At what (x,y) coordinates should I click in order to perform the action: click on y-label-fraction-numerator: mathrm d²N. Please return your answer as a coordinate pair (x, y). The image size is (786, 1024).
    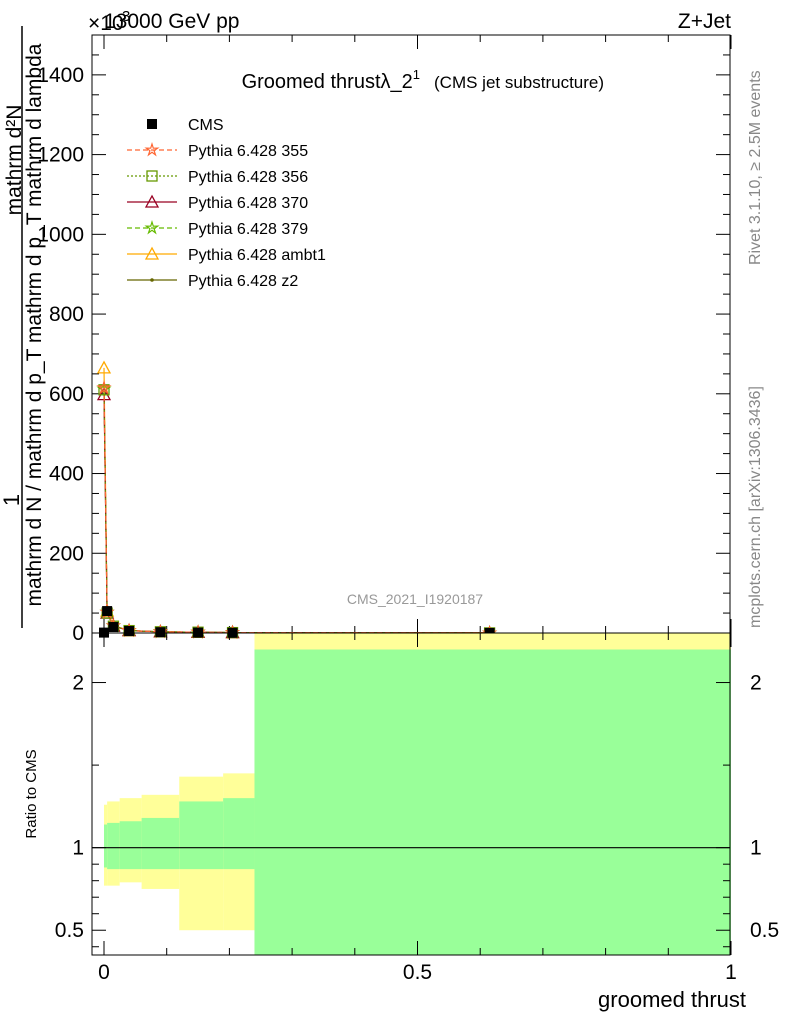
    Looking at the image, I should click on (14, 160).